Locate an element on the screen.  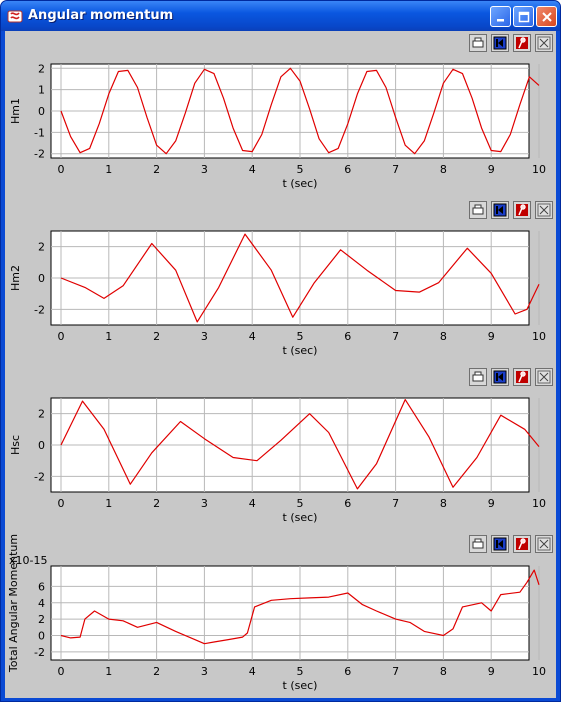
minimize-icon is located at coordinates (500, 19).